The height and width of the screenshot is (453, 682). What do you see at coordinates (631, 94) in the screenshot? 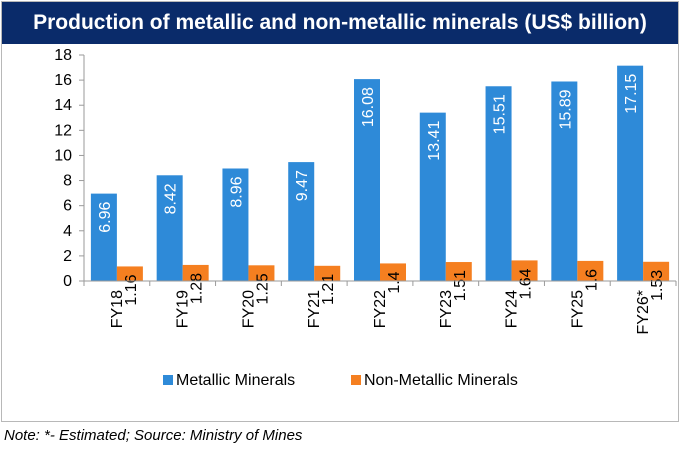
I see `data-label-metallic: 17.15` at bounding box center [631, 94].